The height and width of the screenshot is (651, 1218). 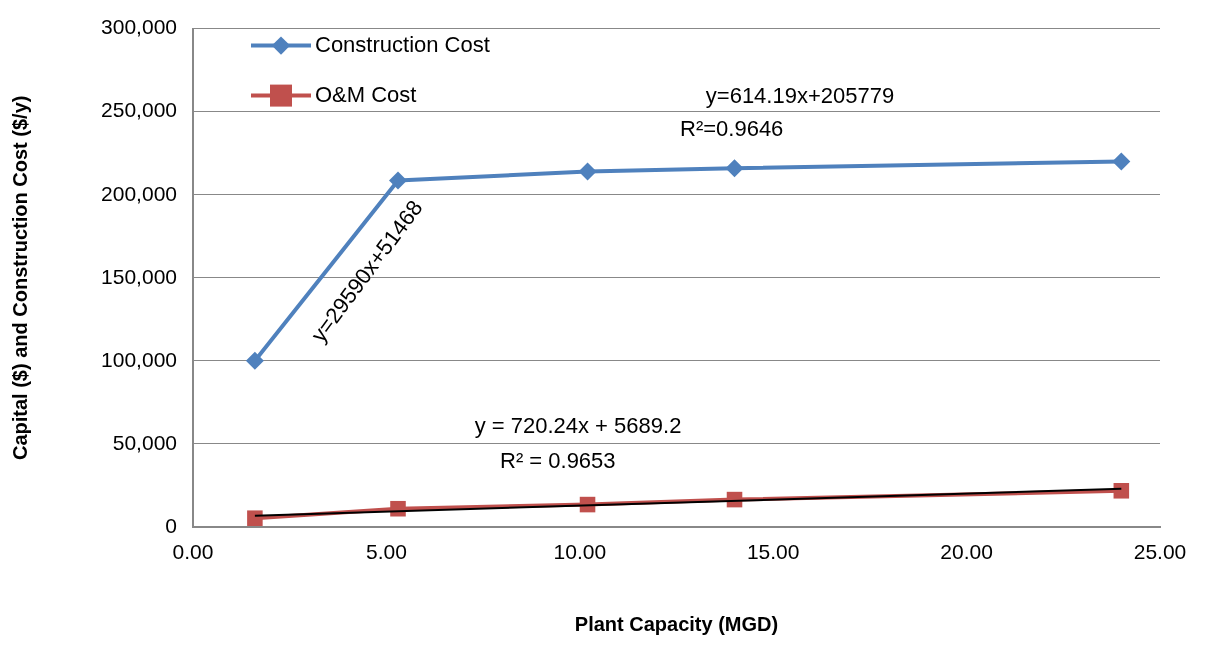 I want to click on legend-label: Construction Cost, so click(x=402, y=44).